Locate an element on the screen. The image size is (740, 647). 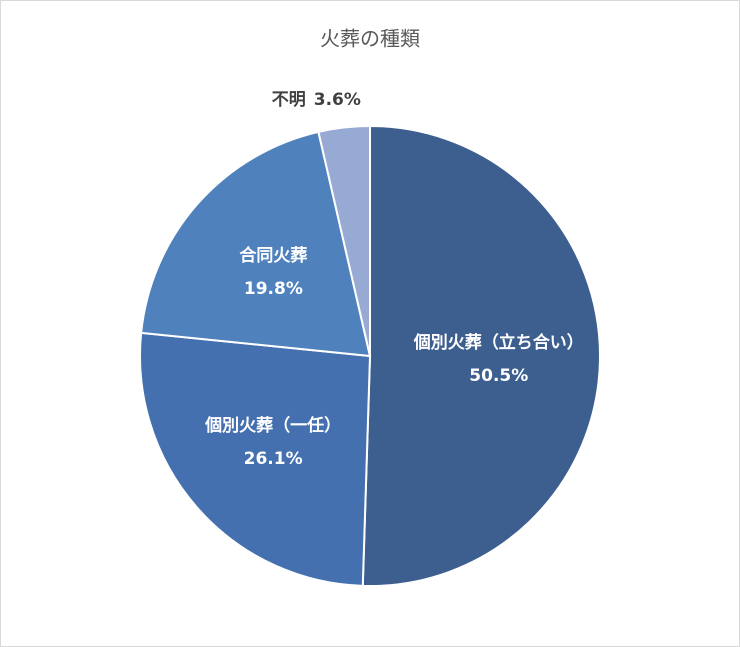
category-label: 個別火葬（立ち合い） is located at coordinates (498, 342).